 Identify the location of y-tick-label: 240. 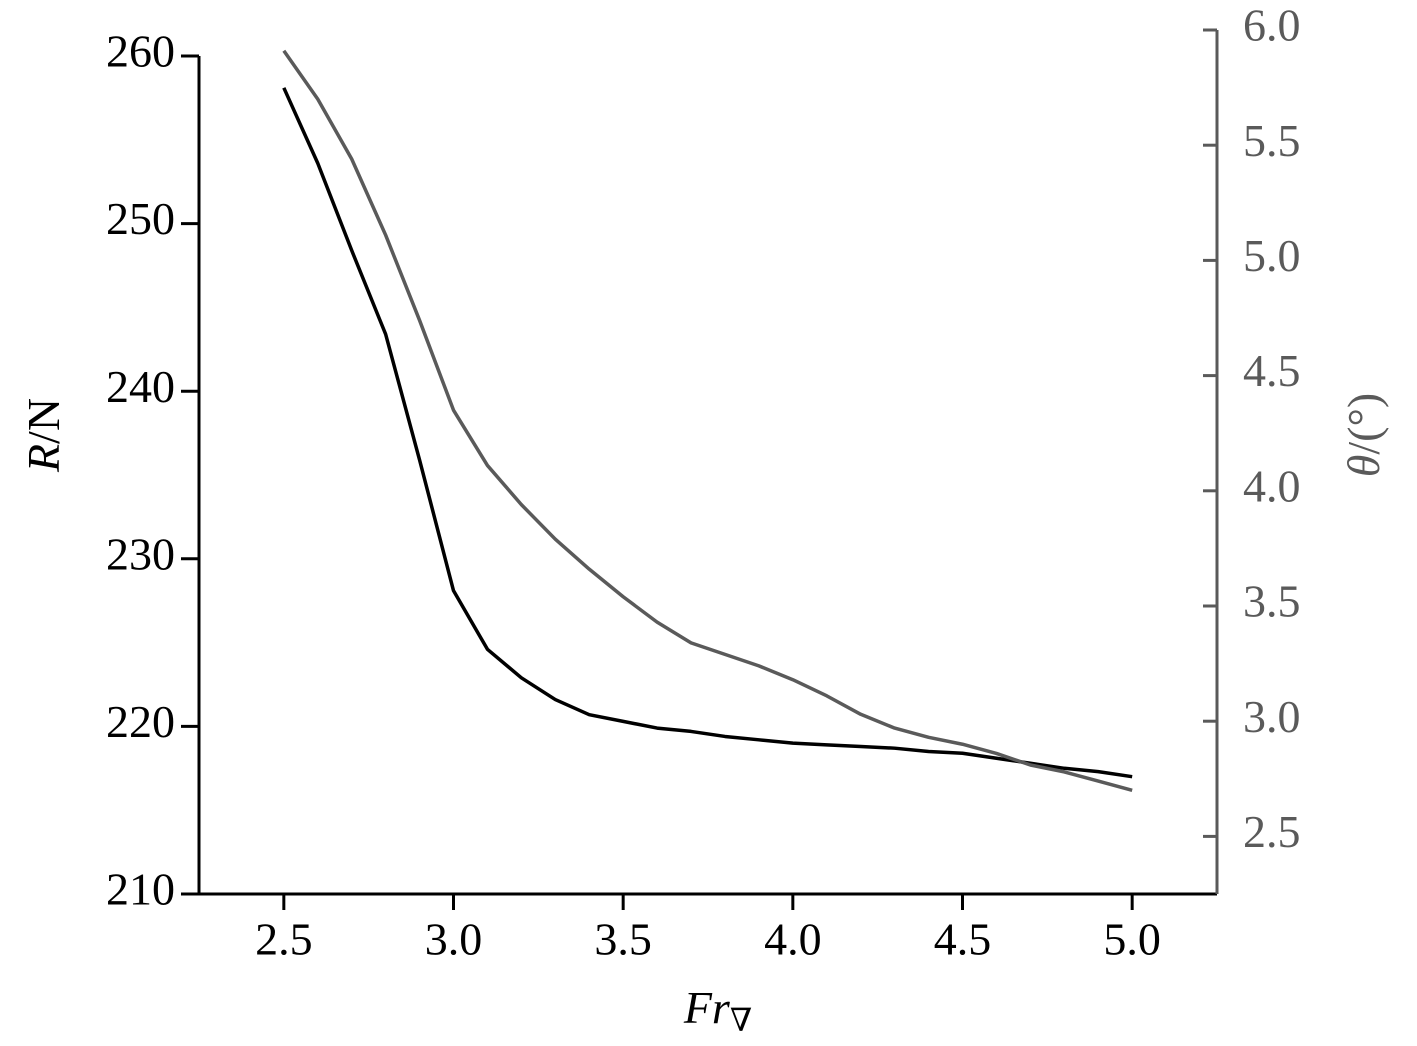
(140, 386).